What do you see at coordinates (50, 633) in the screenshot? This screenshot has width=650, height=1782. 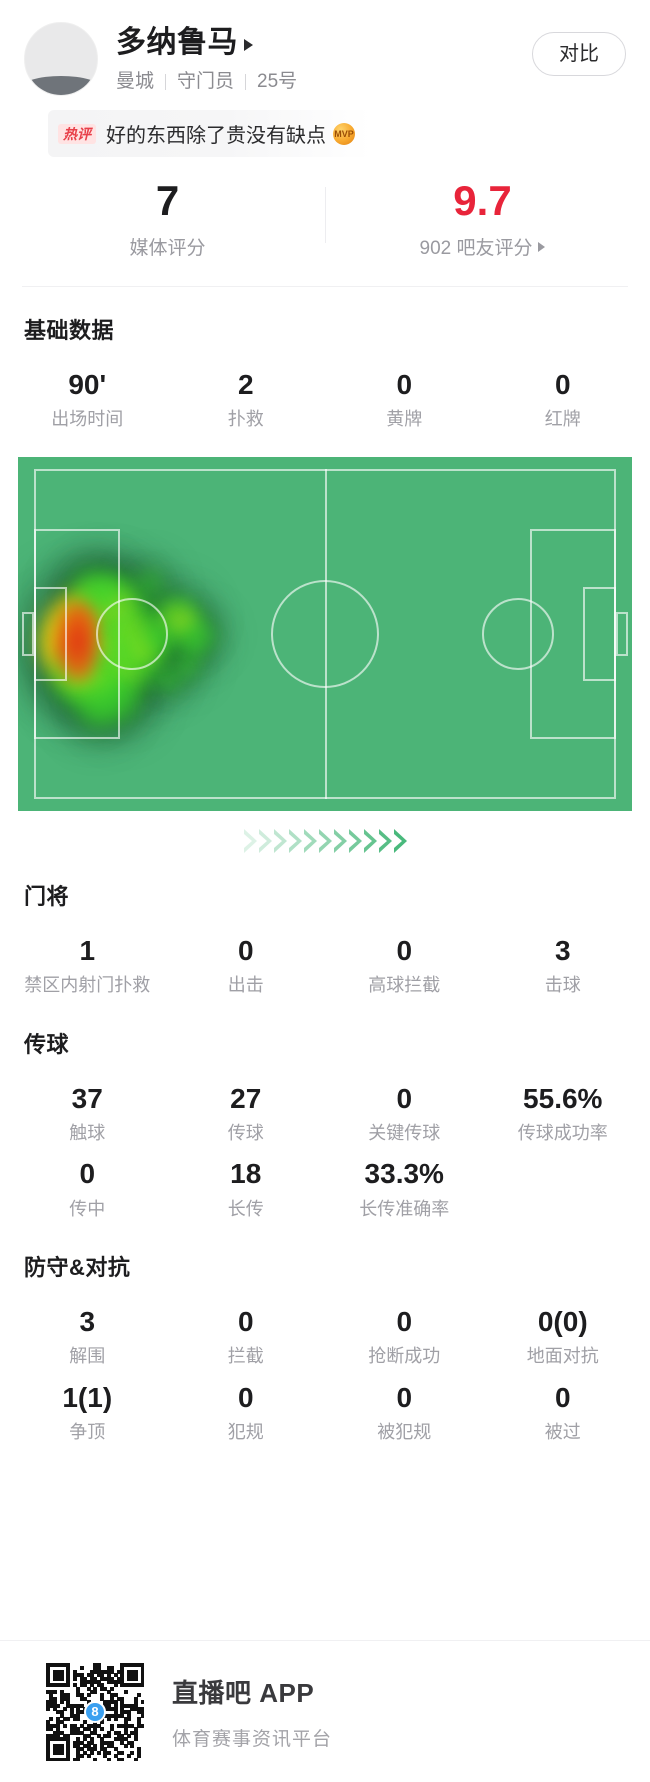 I see `six-yard-box-left` at bounding box center [50, 633].